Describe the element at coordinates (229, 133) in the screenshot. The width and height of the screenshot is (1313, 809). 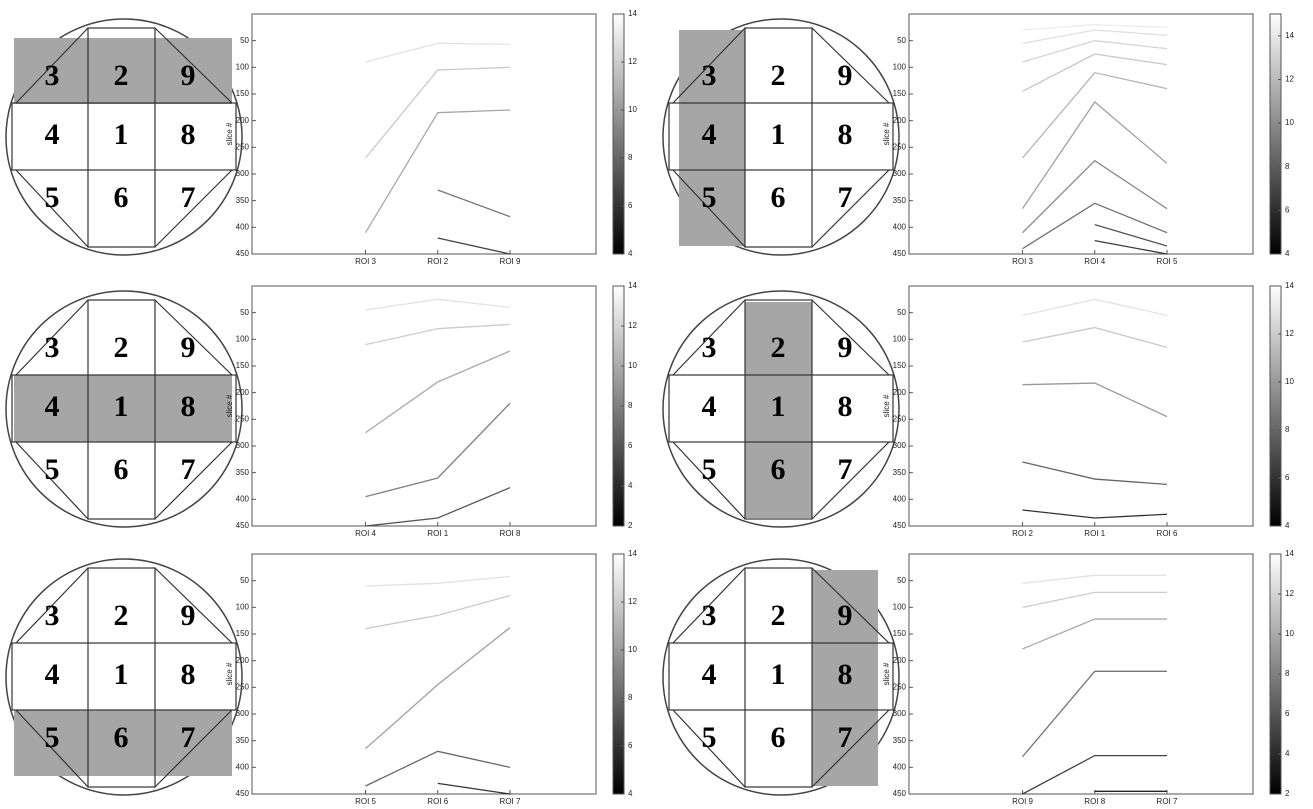
I see `y-axis-label: slice #` at that location.